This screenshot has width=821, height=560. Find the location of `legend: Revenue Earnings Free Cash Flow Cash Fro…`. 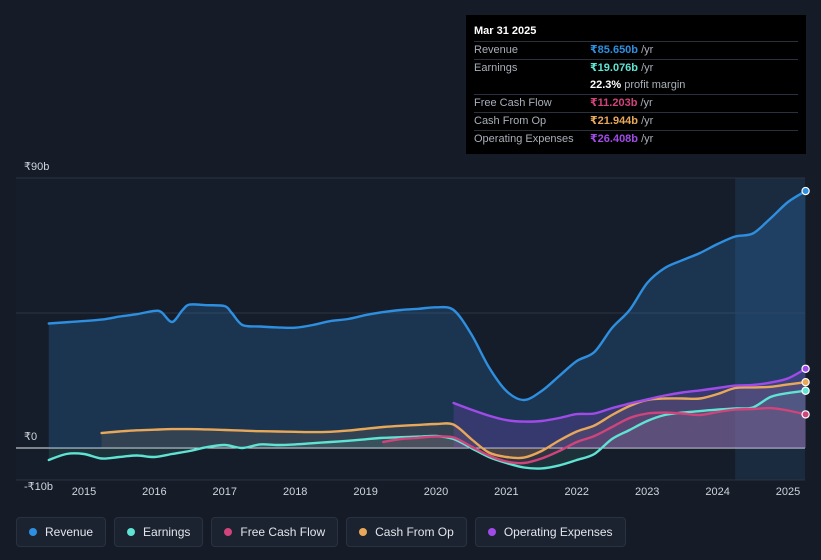

legend: Revenue Earnings Free Cash Flow Cash Fro… is located at coordinates (321, 533).